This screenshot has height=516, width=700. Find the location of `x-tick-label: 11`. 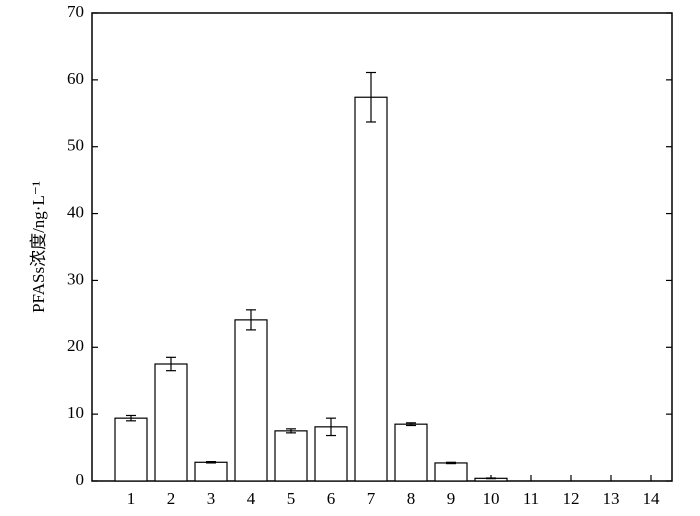

x-tick-label: 11 is located at coordinates (531, 498).